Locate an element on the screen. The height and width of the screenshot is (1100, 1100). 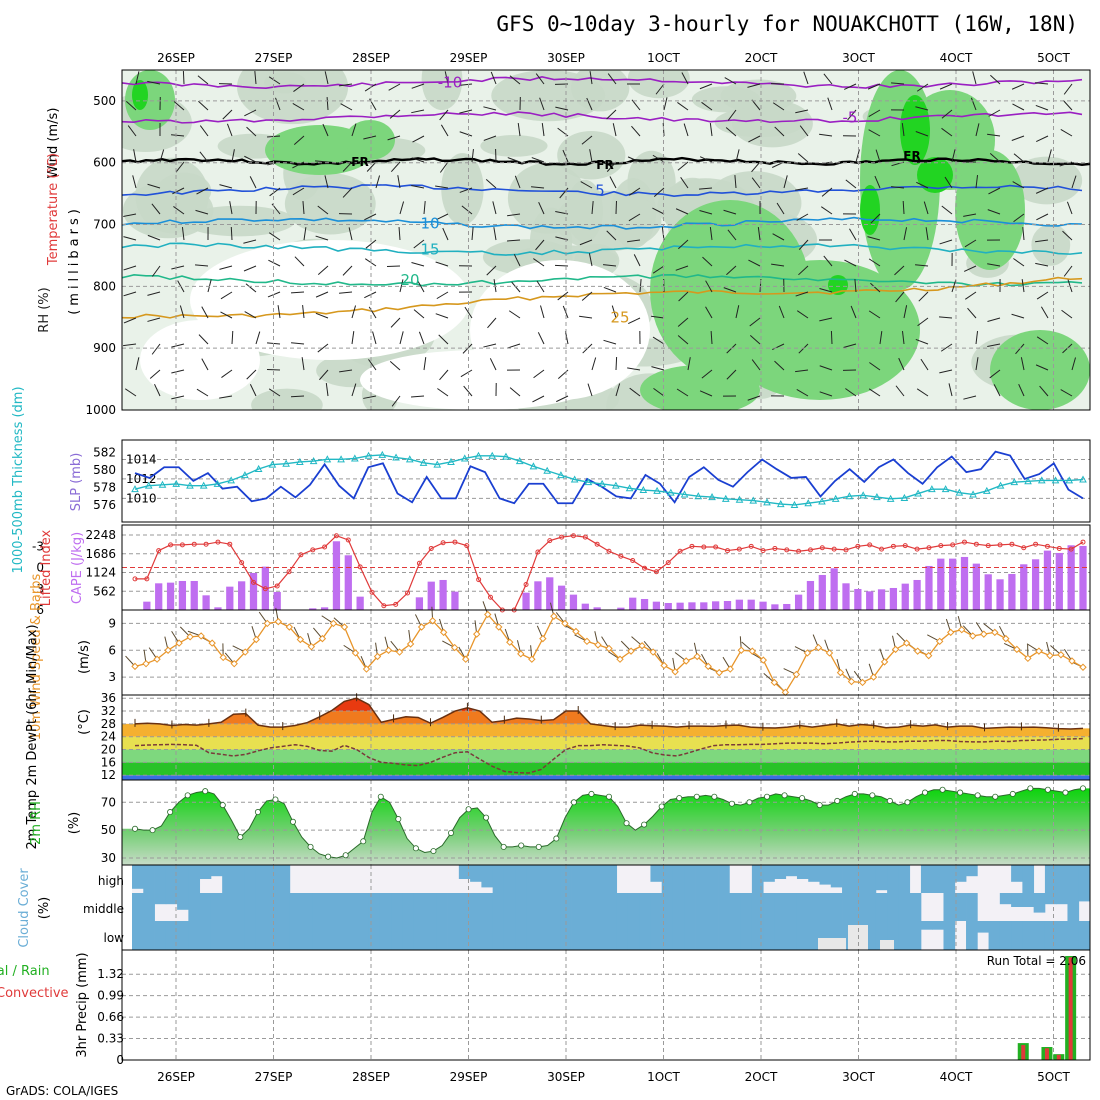
bottom-date-label: 1OCT is located at coordinates (663, 1077).